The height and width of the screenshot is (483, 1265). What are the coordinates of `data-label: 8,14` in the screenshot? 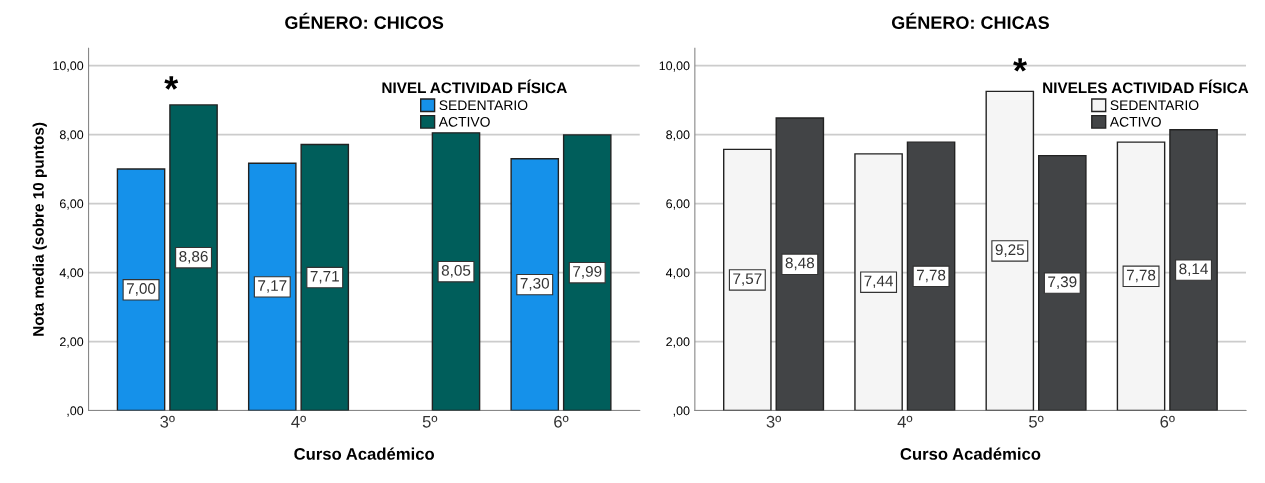 It's located at (1193, 270).